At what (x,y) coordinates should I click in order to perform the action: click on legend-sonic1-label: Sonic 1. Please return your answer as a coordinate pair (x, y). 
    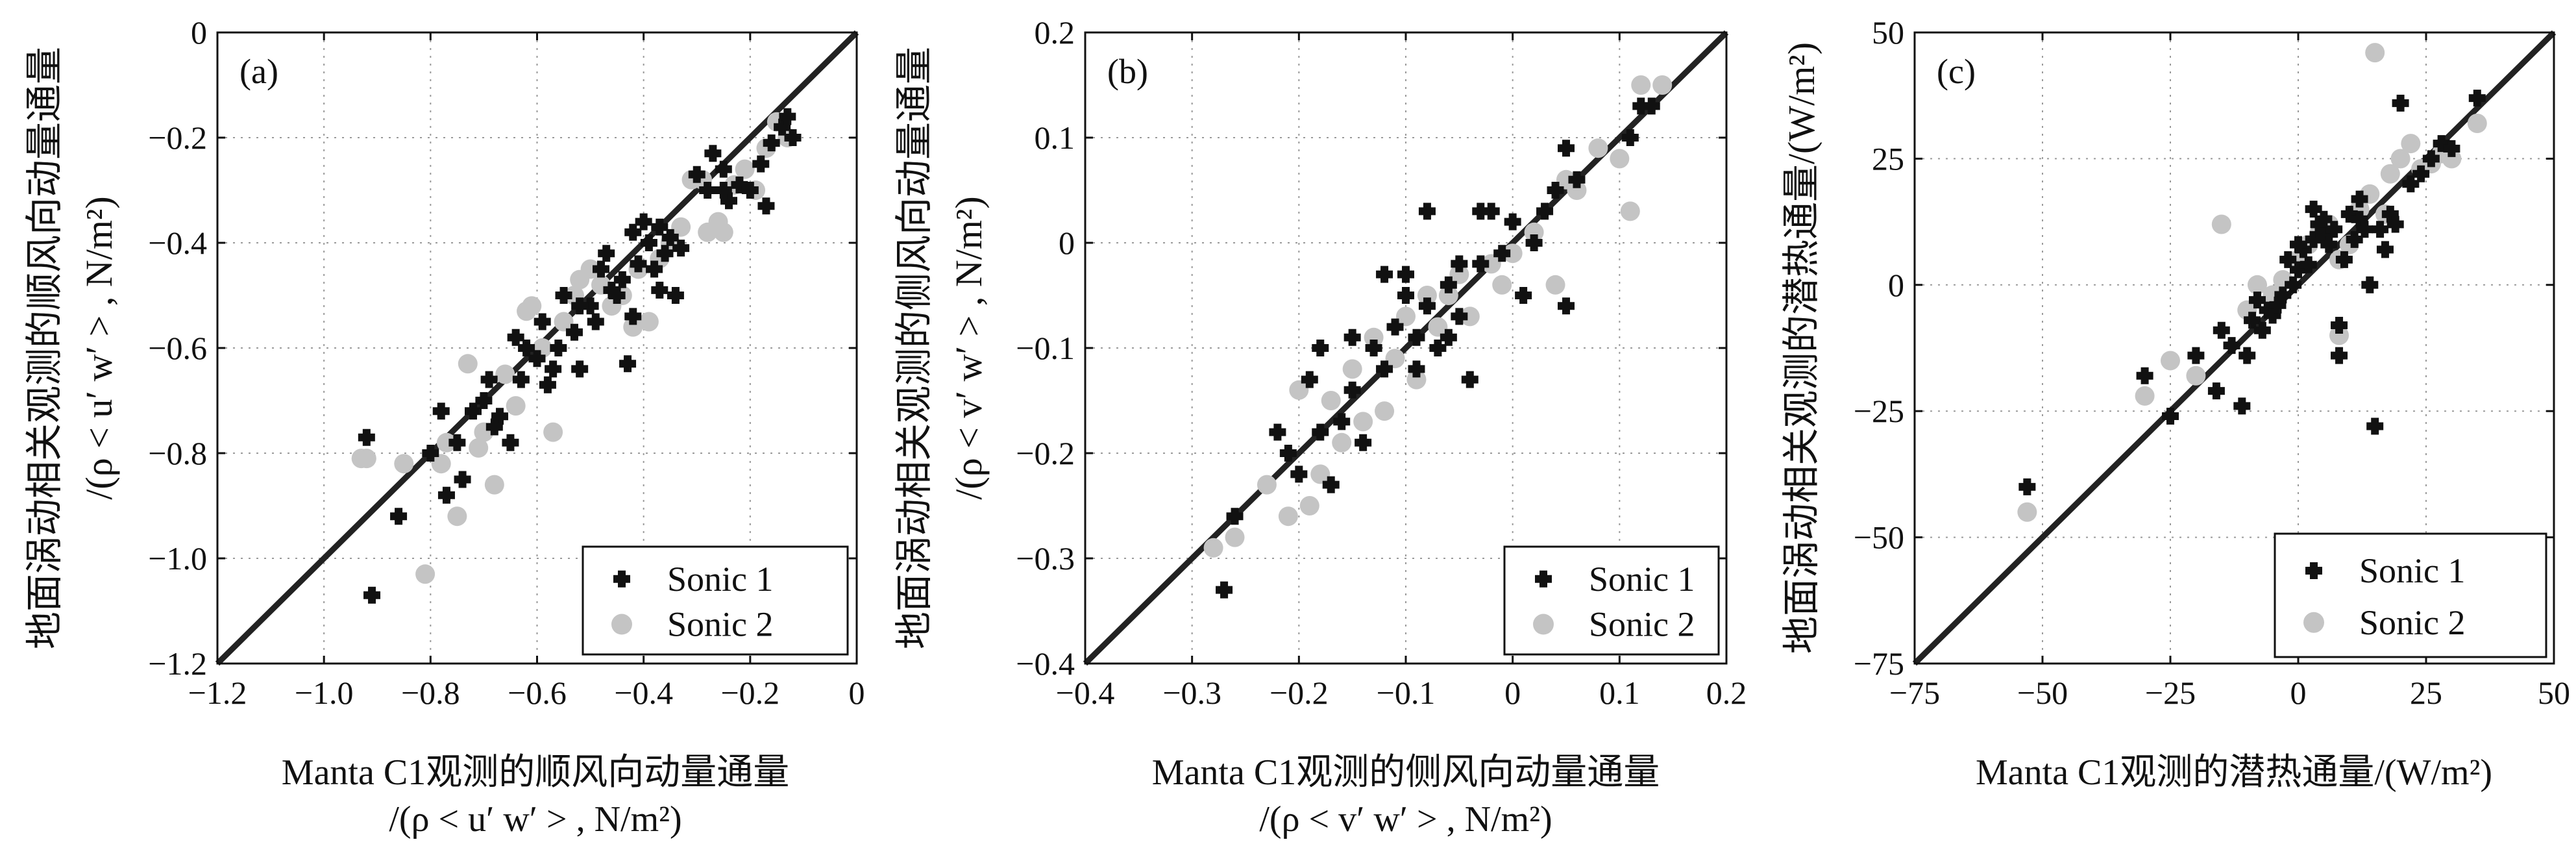
    Looking at the image, I should click on (1642, 580).